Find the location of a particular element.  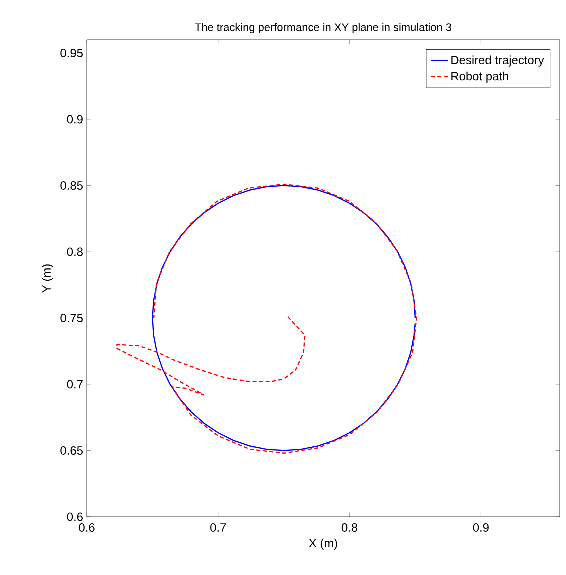

y-tick-label: 0.85 is located at coordinates (71, 186).